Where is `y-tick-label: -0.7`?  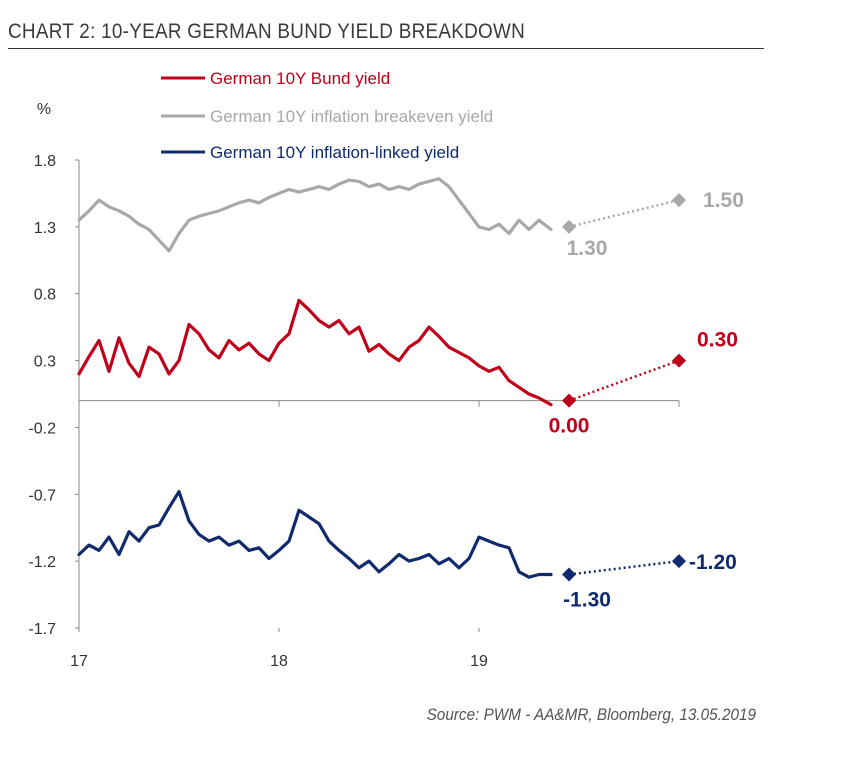
y-tick-label: -0.7 is located at coordinates (42, 495).